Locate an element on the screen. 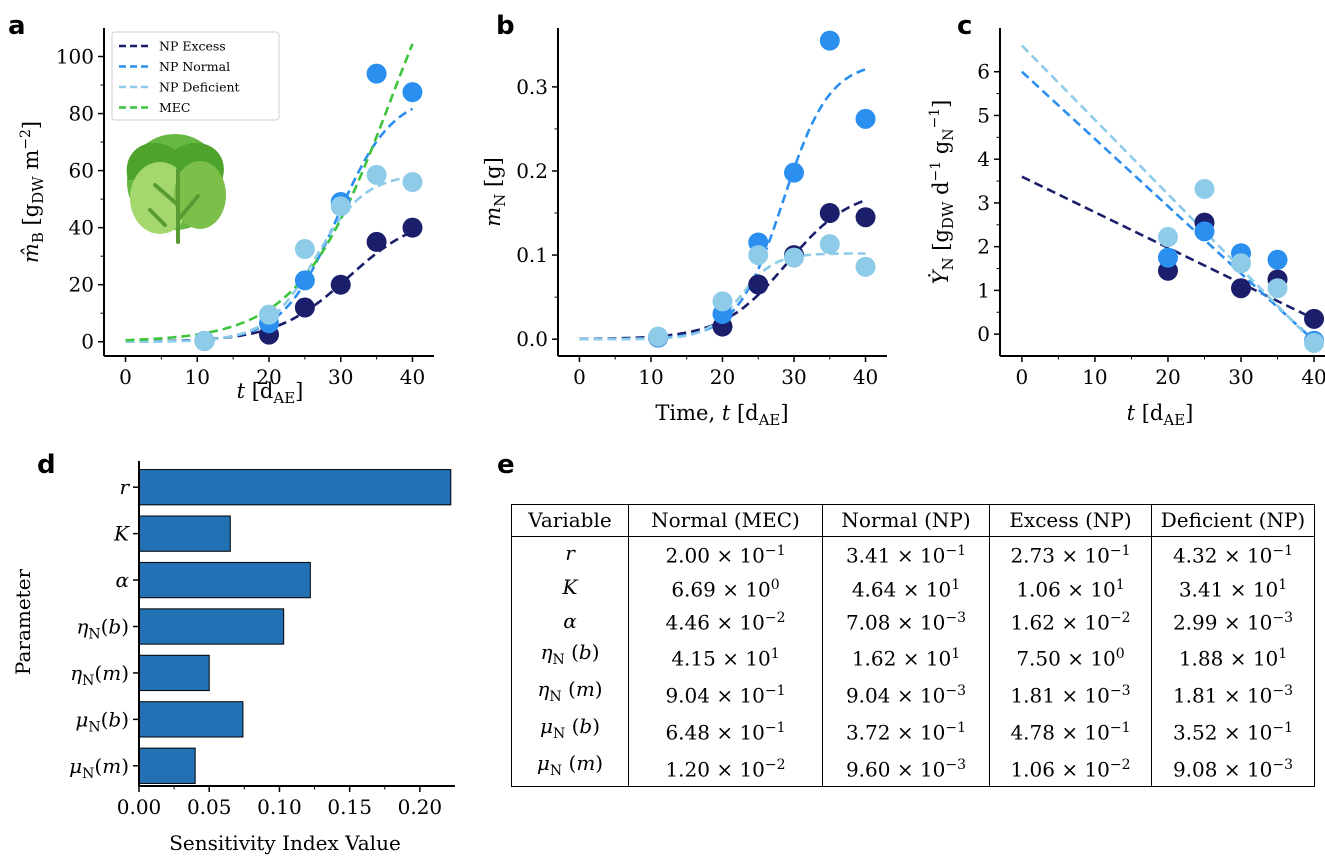 The height and width of the screenshot is (856, 1325). y-tick-label: 0.1 is located at coordinates (532, 255).